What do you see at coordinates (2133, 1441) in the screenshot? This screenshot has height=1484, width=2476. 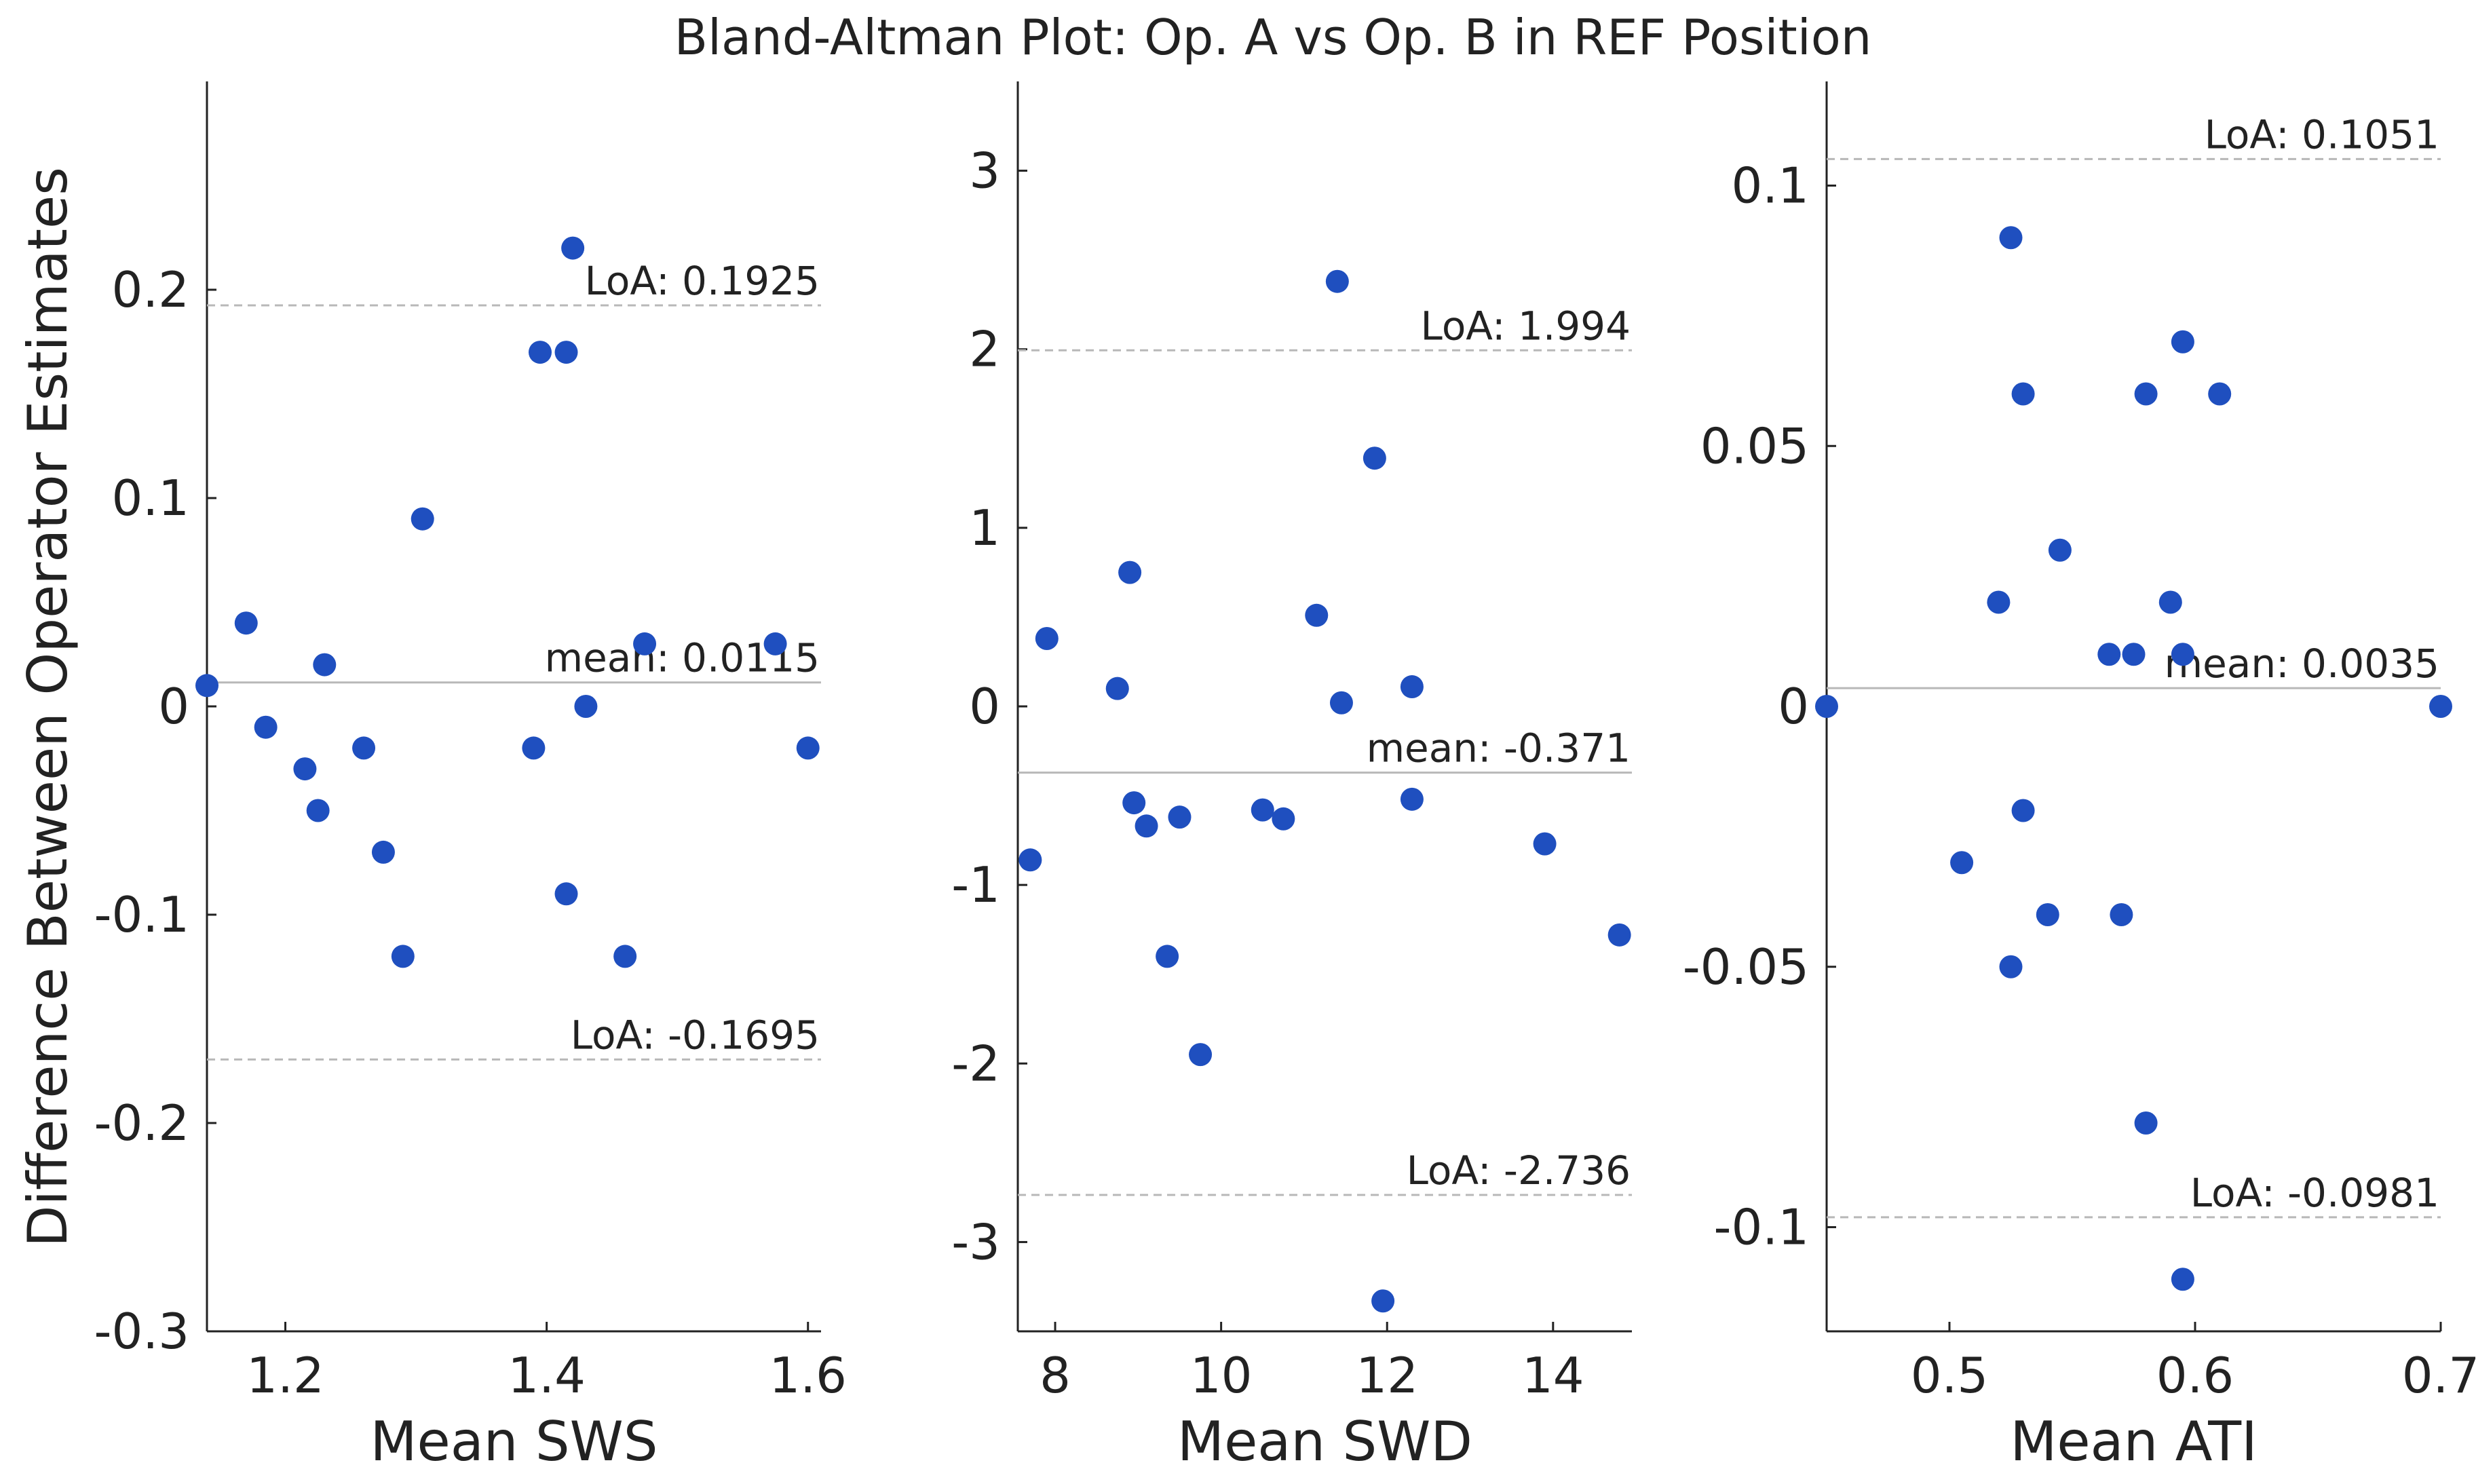 I see `ati-x-axis-label: Mean ATI` at bounding box center [2133, 1441].